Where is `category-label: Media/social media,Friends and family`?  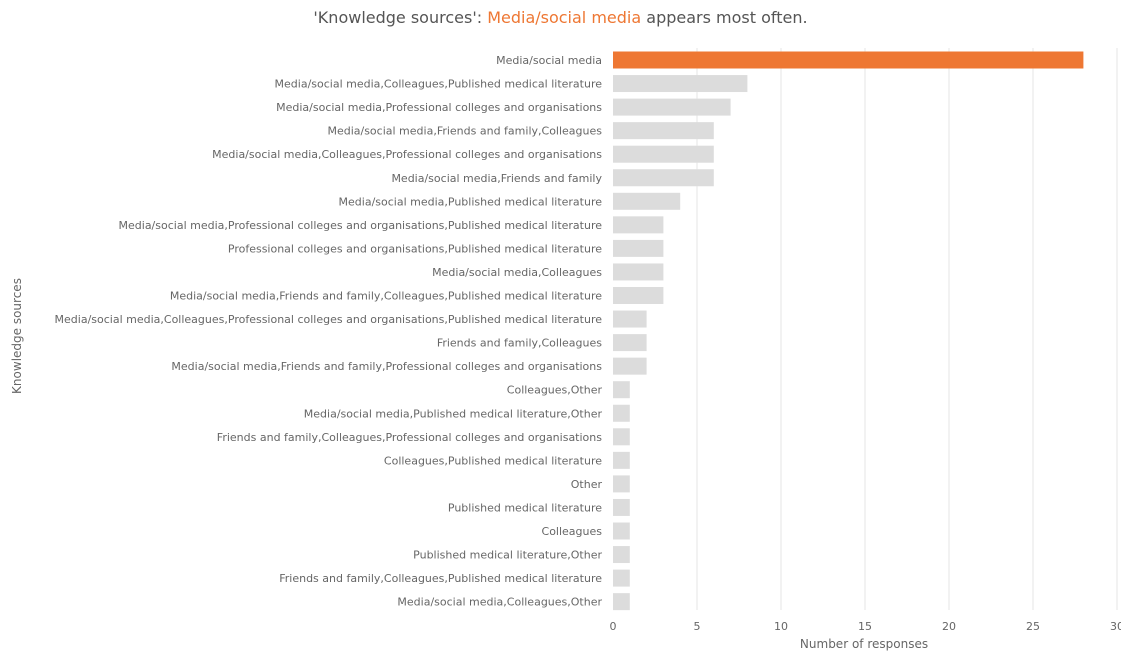 category-label: Media/social media,Friends and family is located at coordinates (496, 178).